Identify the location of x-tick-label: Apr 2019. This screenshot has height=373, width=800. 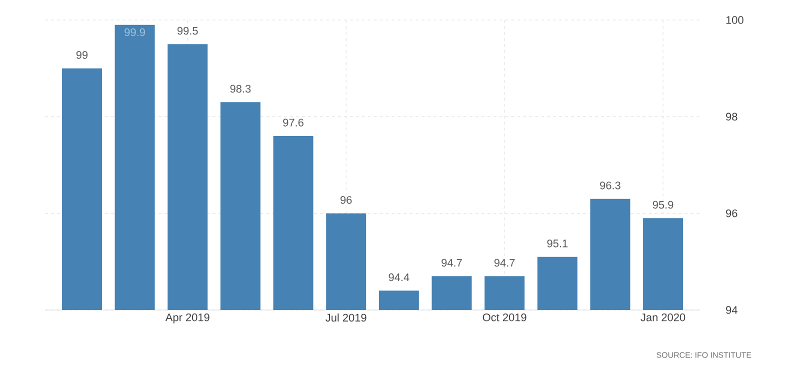
(187, 319).